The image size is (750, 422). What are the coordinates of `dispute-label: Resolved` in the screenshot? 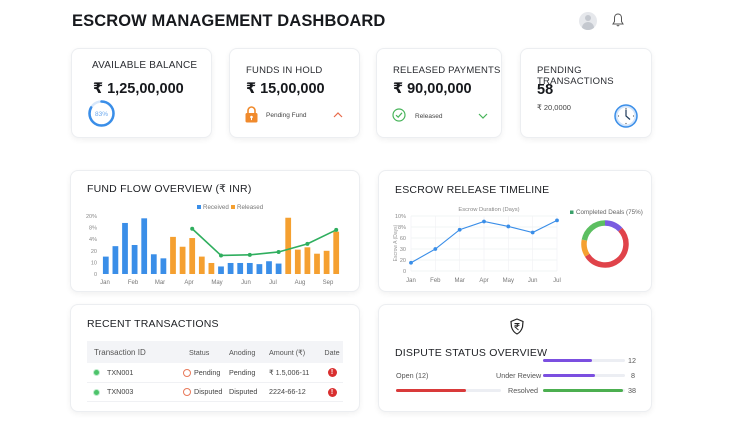 It's located at (523, 390).